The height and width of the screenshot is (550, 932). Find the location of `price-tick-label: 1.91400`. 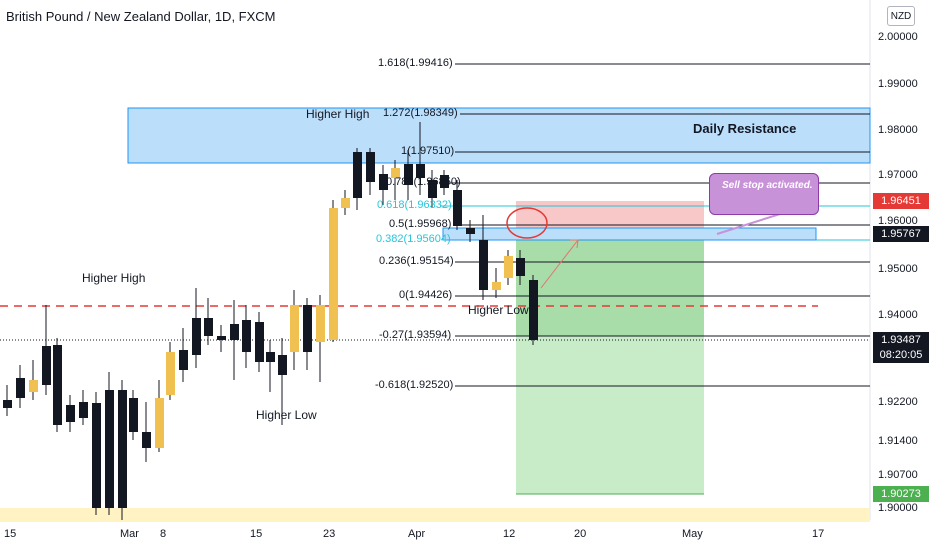

price-tick-label: 1.91400 is located at coordinates (898, 441).